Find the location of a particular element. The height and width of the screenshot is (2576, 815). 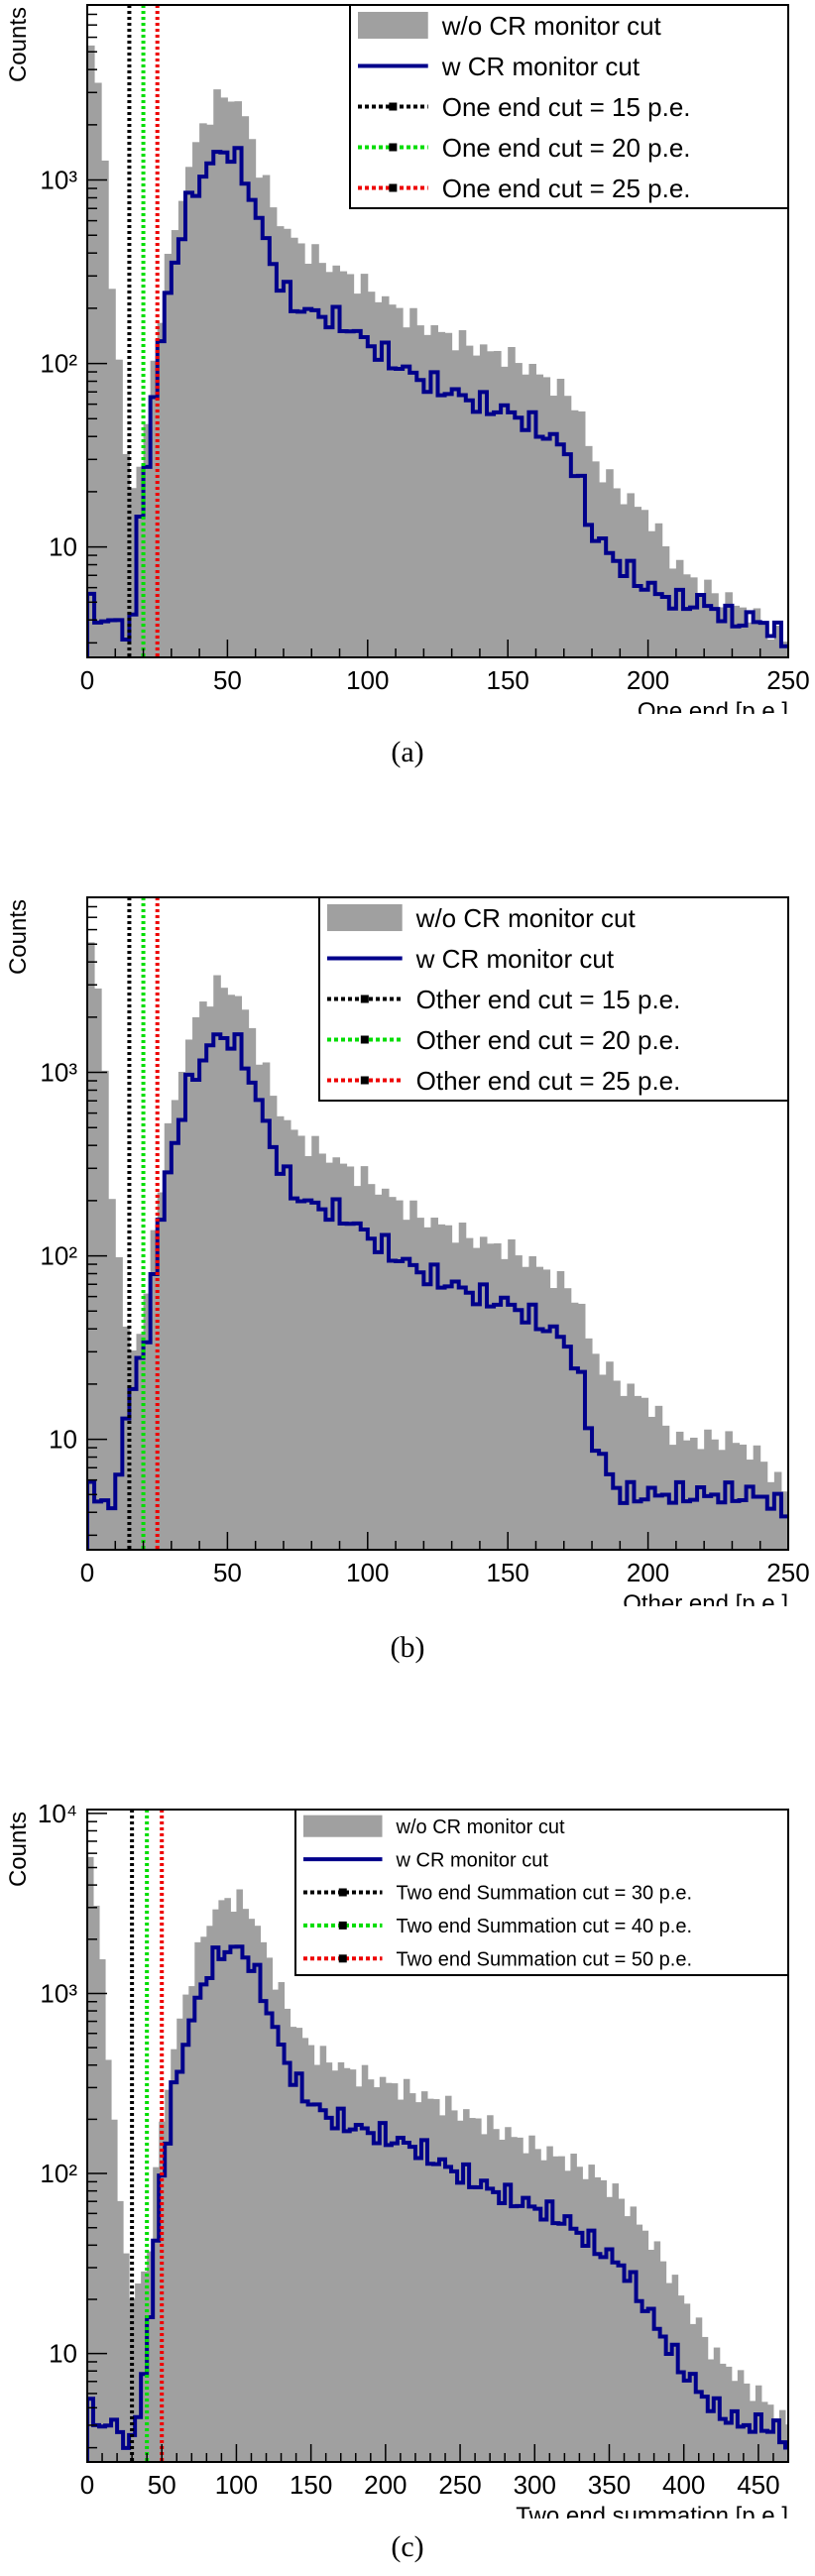

legend-entry-label: One end cut = 20 p.e. is located at coordinates (566, 148).